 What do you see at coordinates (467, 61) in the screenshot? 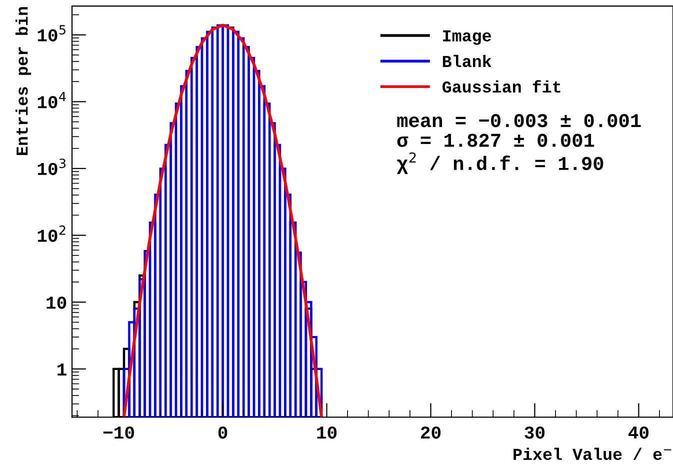
I see `legend-label: Blank` at bounding box center [467, 61].